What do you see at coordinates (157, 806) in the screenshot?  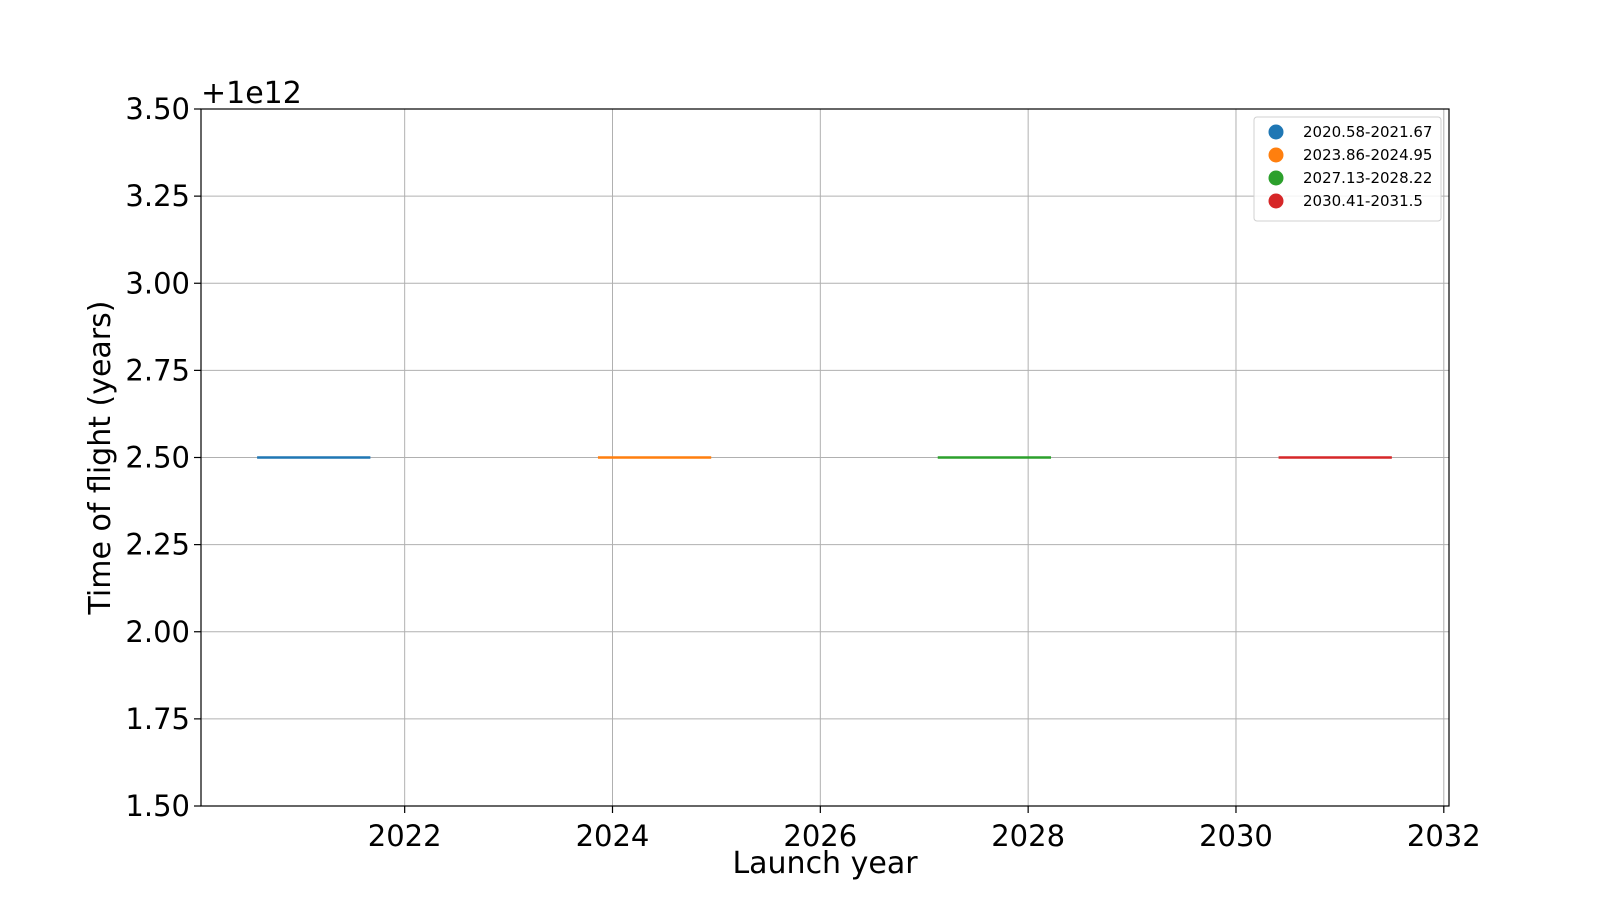 I see `y-tick-label: 1.50` at bounding box center [157, 806].